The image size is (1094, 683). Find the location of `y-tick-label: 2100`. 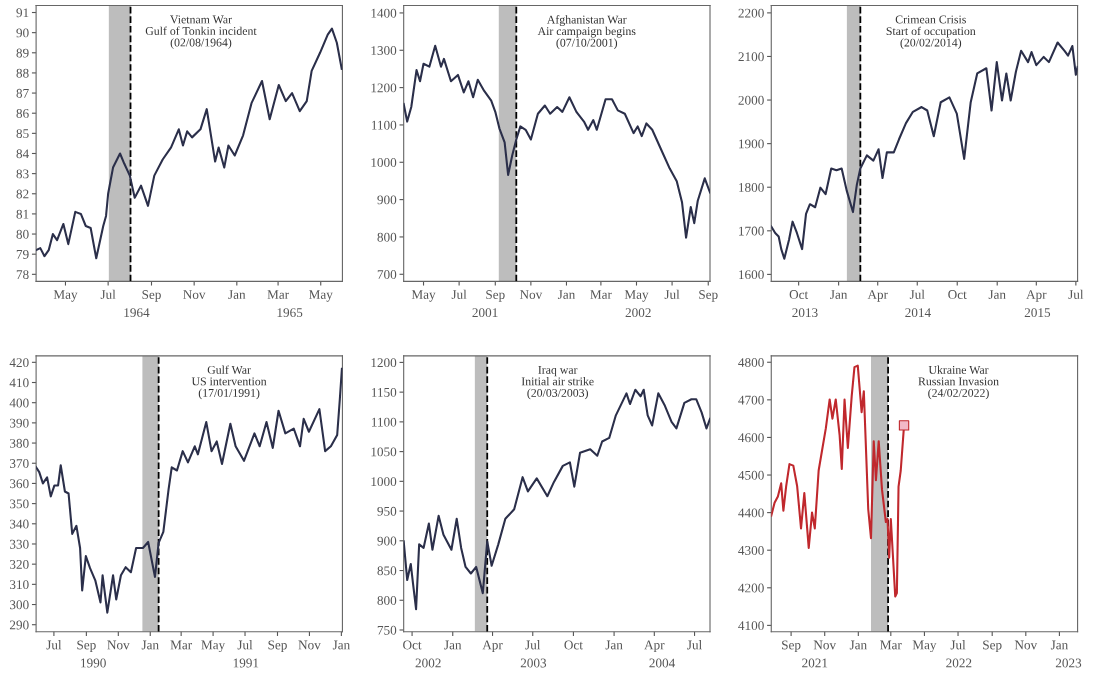

y-tick-label: 2100 is located at coordinates (751, 57).